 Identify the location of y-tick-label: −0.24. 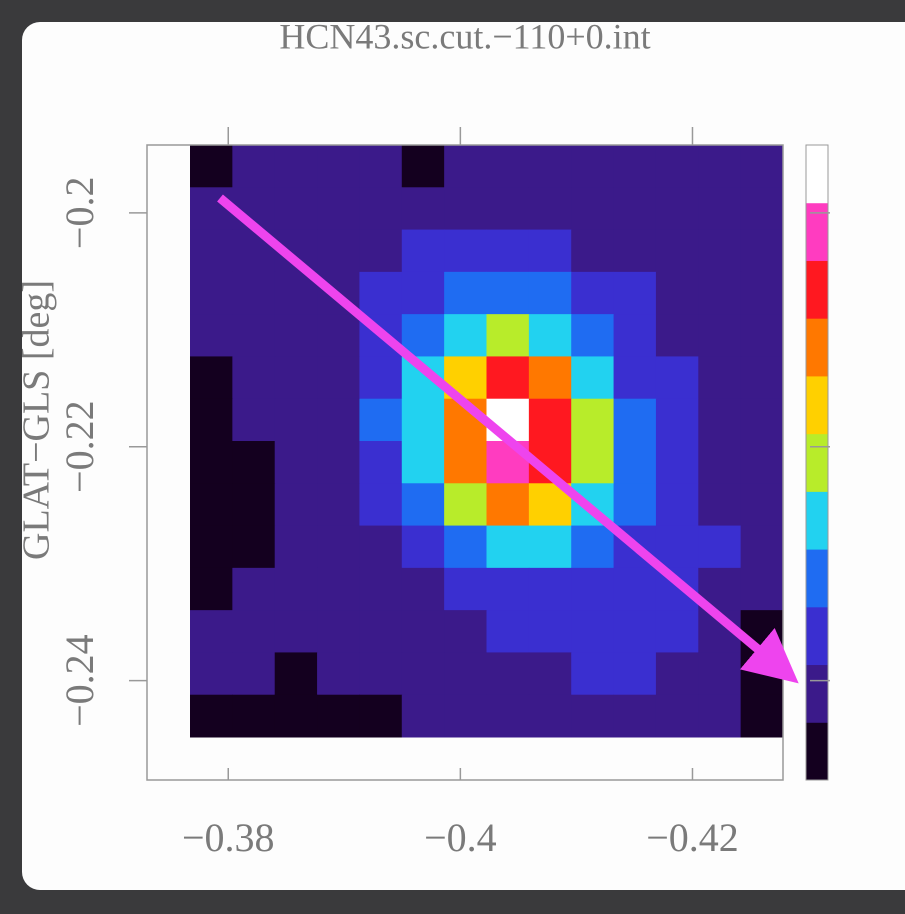
(79, 680).